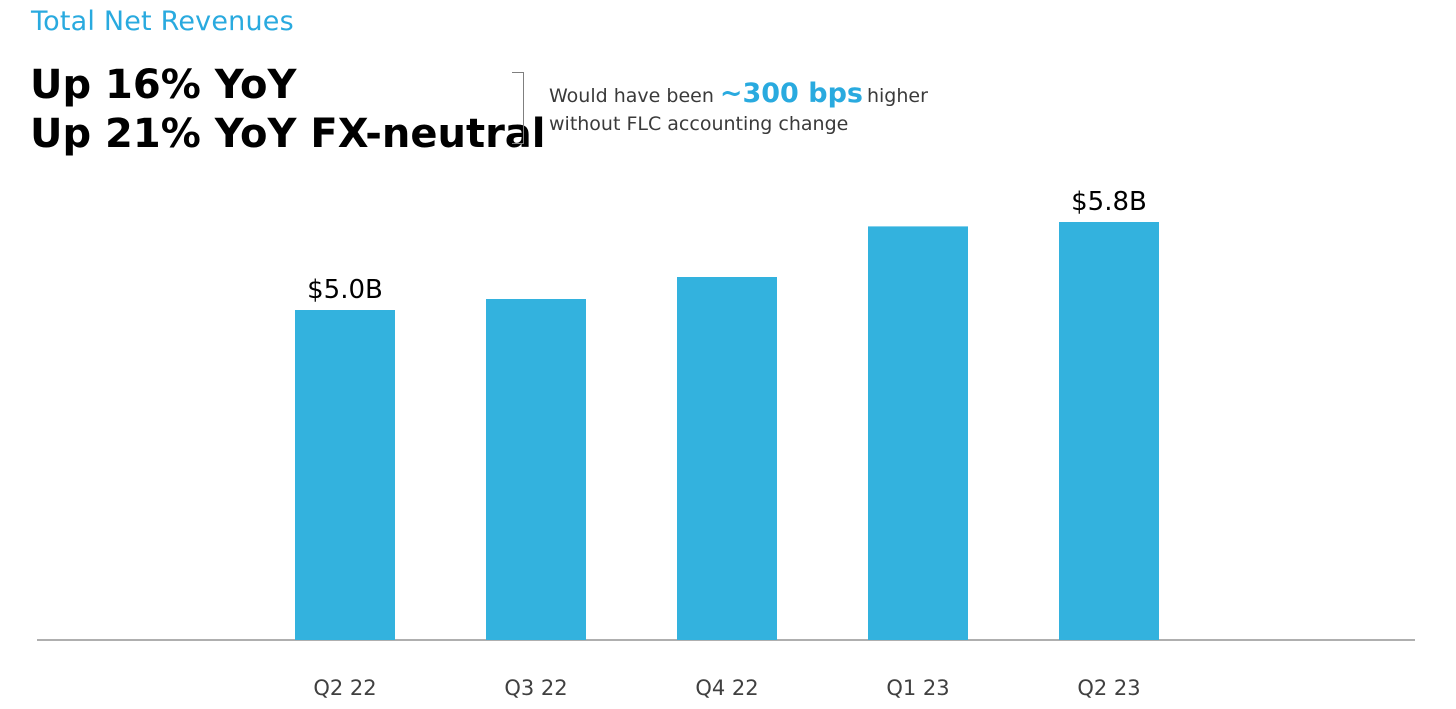 Image resolution: width=1456 pixels, height=709 pixels. Describe the element at coordinates (726, 688) in the screenshot. I see `x-tick-label: Q4 22` at that location.